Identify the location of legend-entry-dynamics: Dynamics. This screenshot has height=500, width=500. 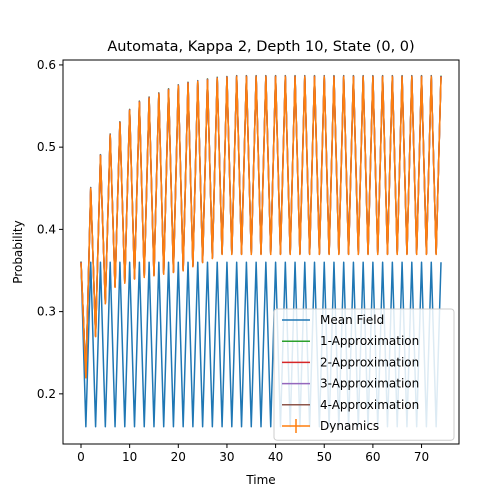
(330, 426).